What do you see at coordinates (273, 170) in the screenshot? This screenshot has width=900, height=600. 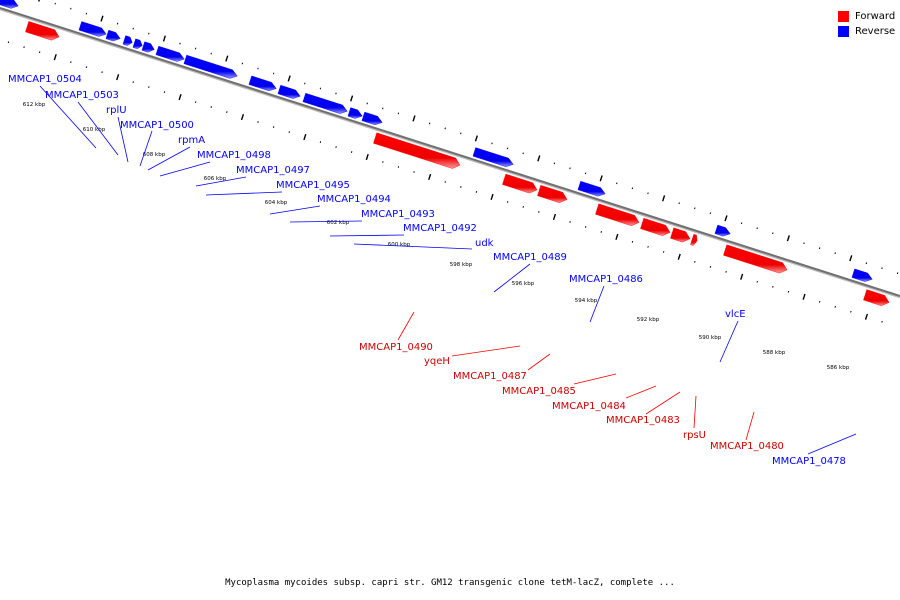 I see `reverse-gene-label: MMCAP1_0497` at bounding box center [273, 170].